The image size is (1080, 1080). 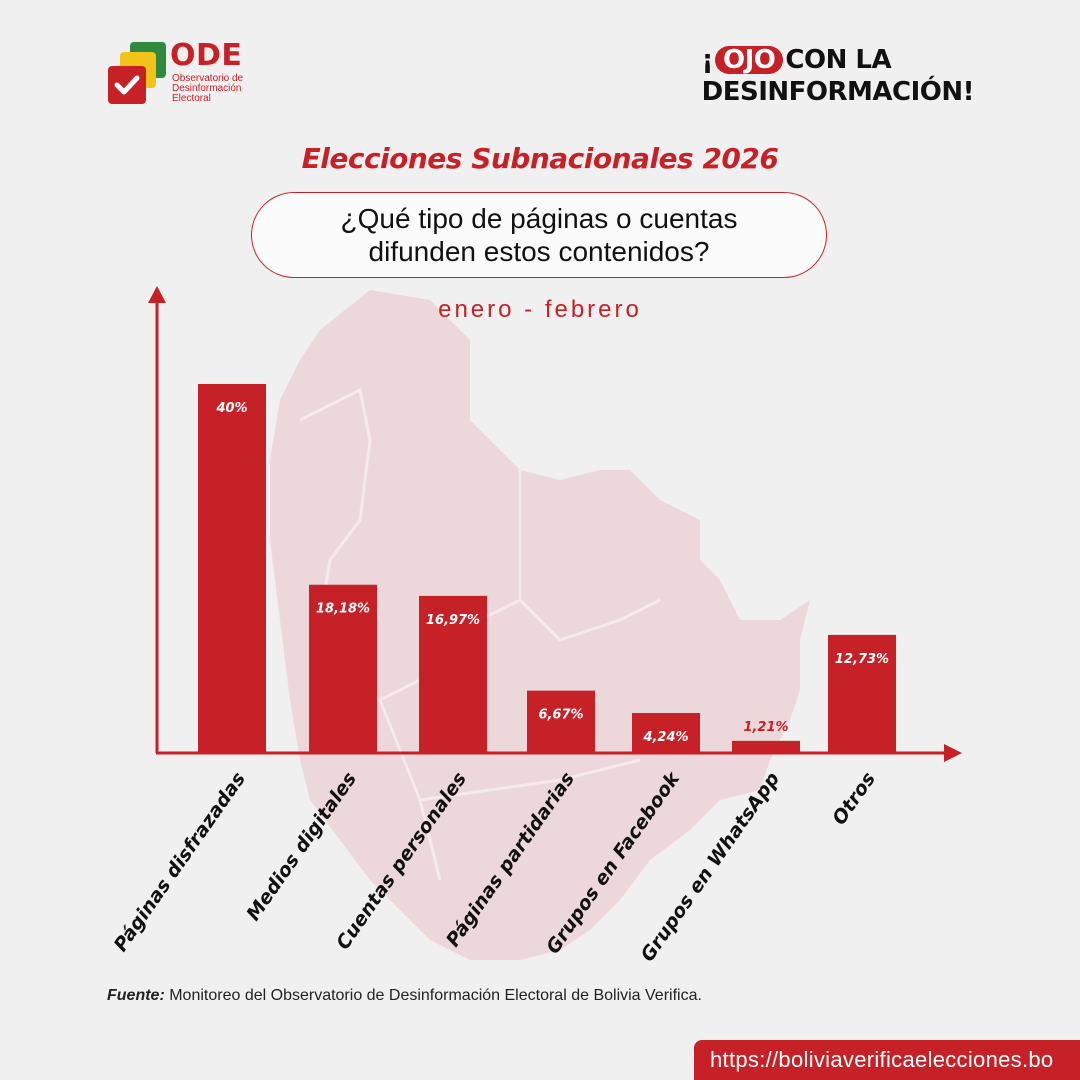 I want to click on slogan-line1-rest: CON LA, so click(x=838, y=60).